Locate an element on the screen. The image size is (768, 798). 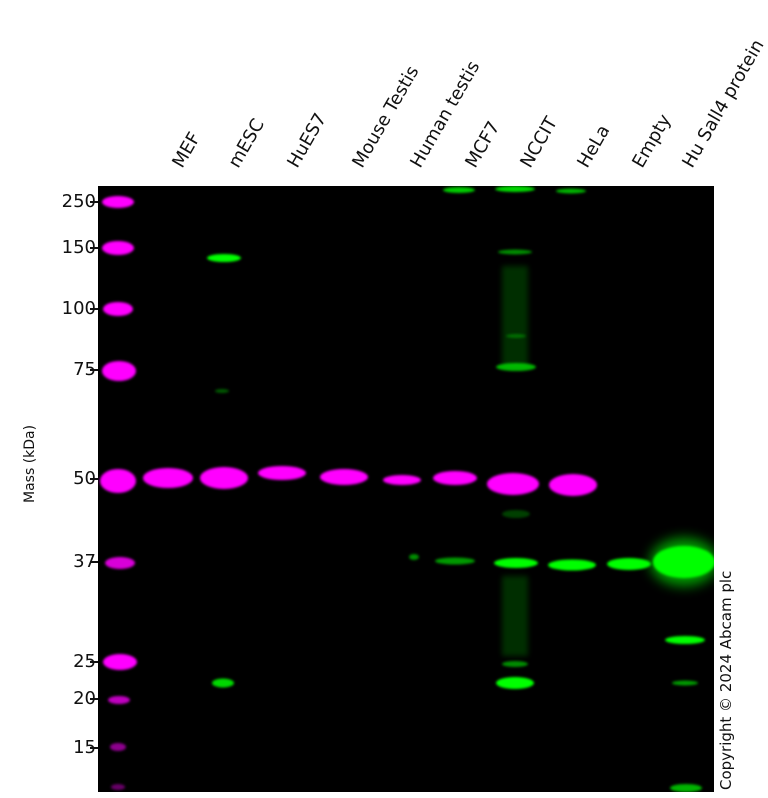
mw-marker-37: 37 is located at coordinates (84, 561).